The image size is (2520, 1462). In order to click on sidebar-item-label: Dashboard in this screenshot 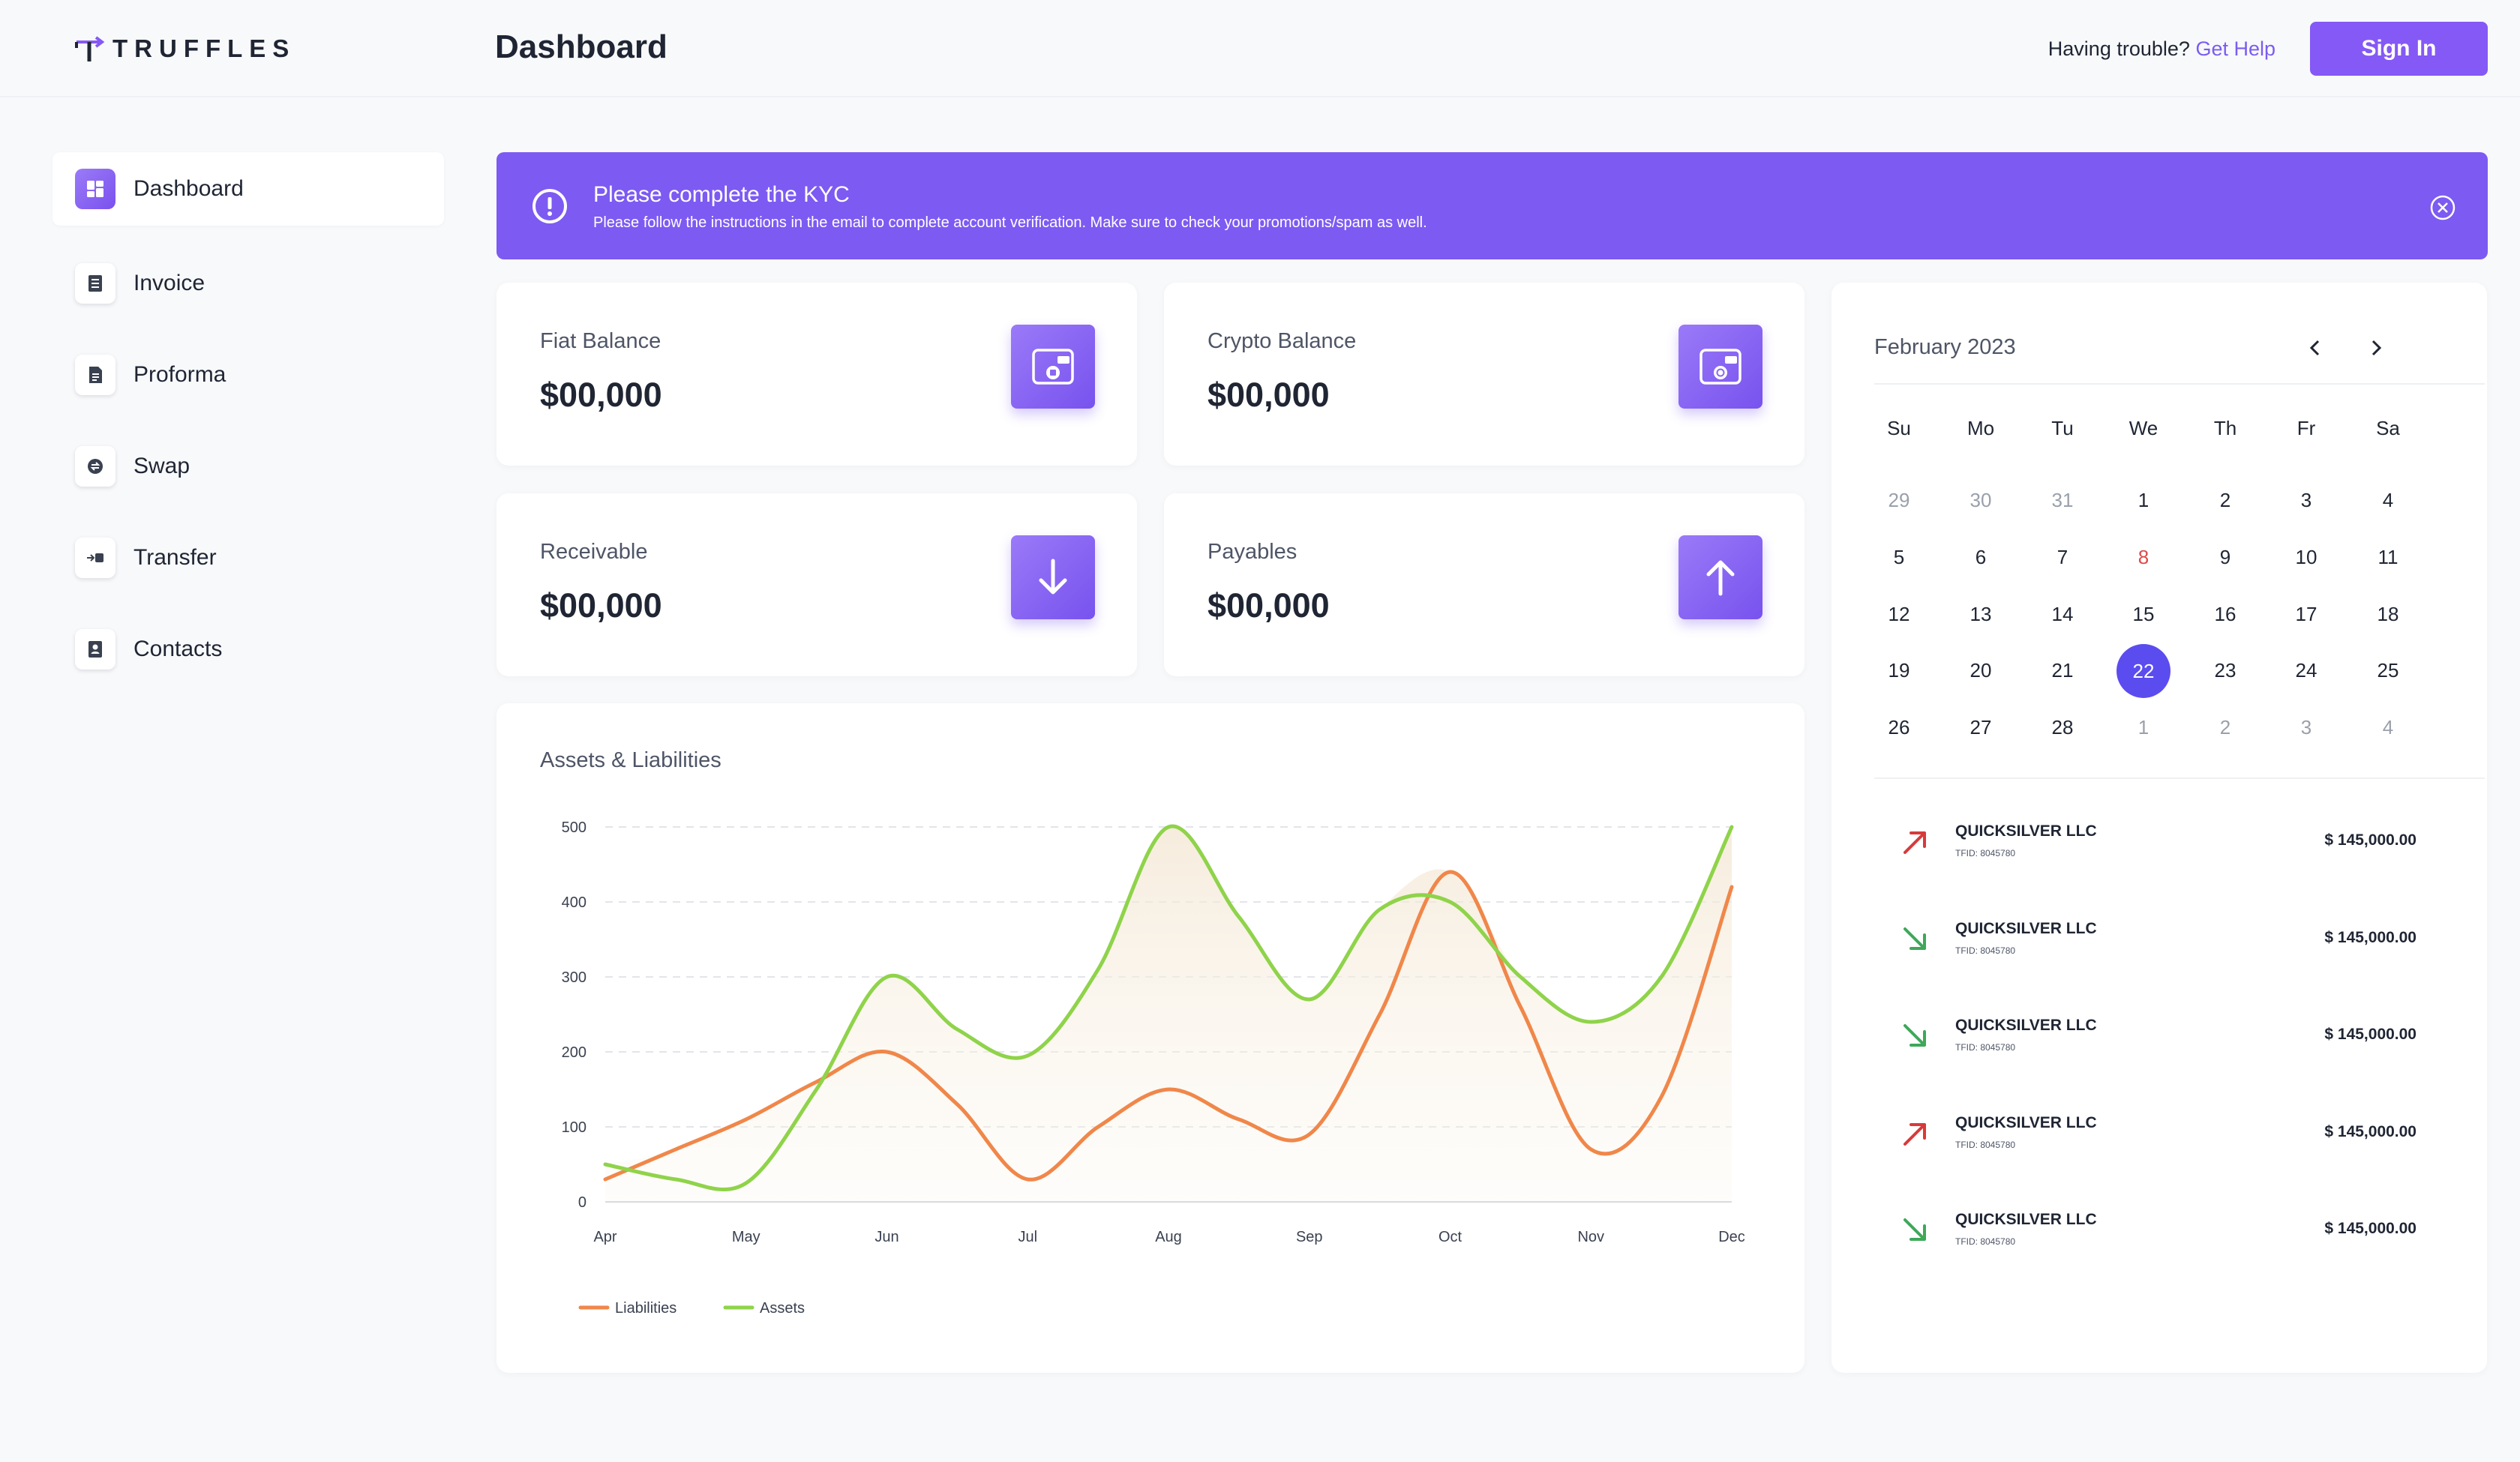, I will do `click(189, 188)`.